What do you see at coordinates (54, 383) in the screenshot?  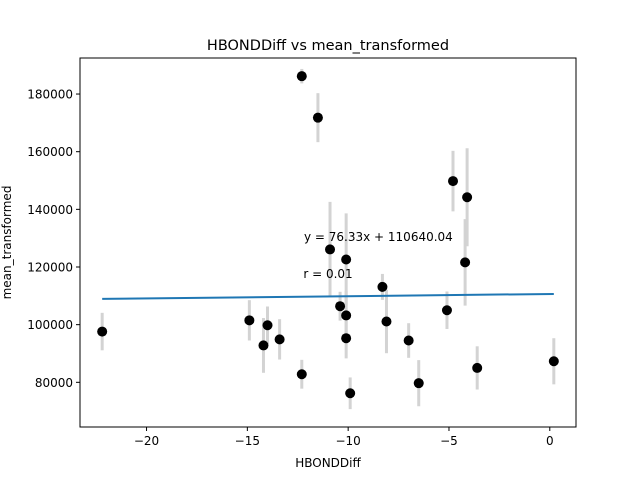 I see `y-tick-label: 80000` at bounding box center [54, 383].